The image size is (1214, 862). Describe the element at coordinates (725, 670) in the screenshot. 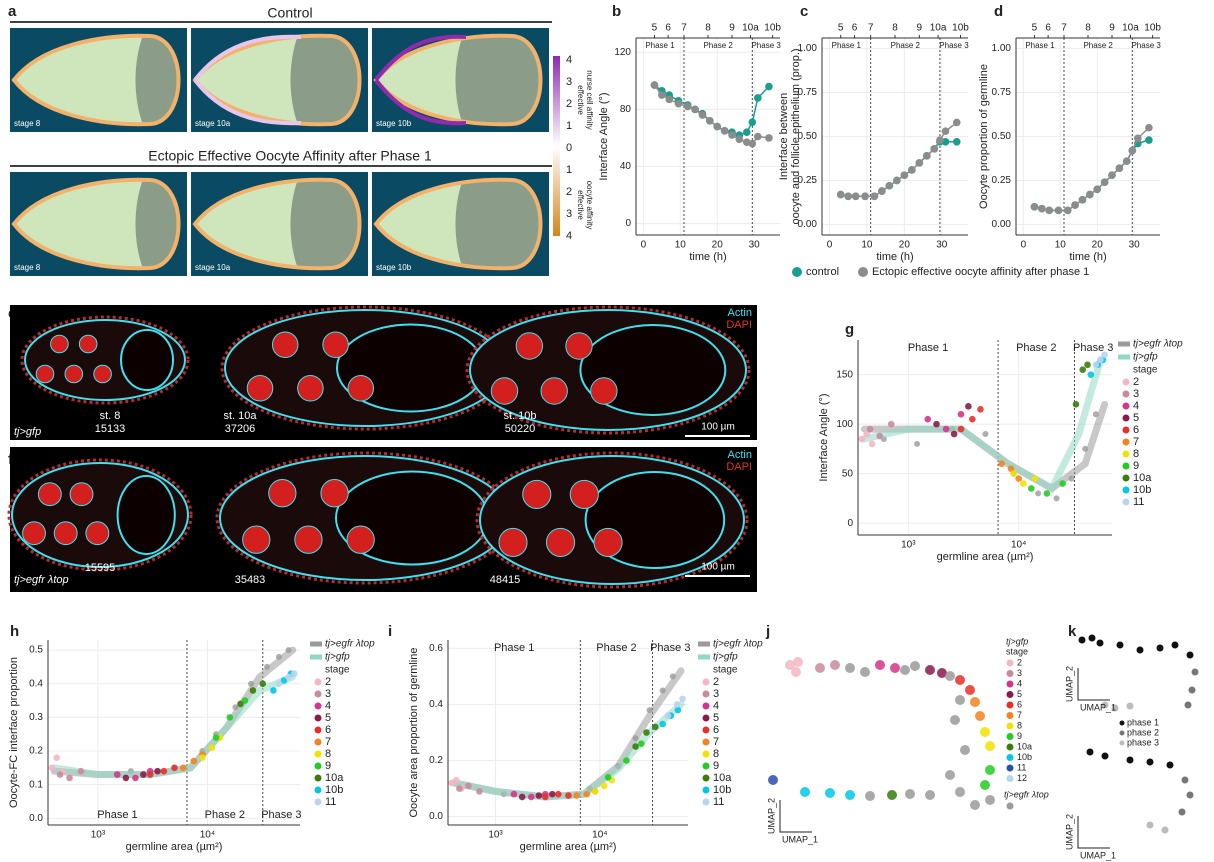

I see `legend-title: stage` at that location.